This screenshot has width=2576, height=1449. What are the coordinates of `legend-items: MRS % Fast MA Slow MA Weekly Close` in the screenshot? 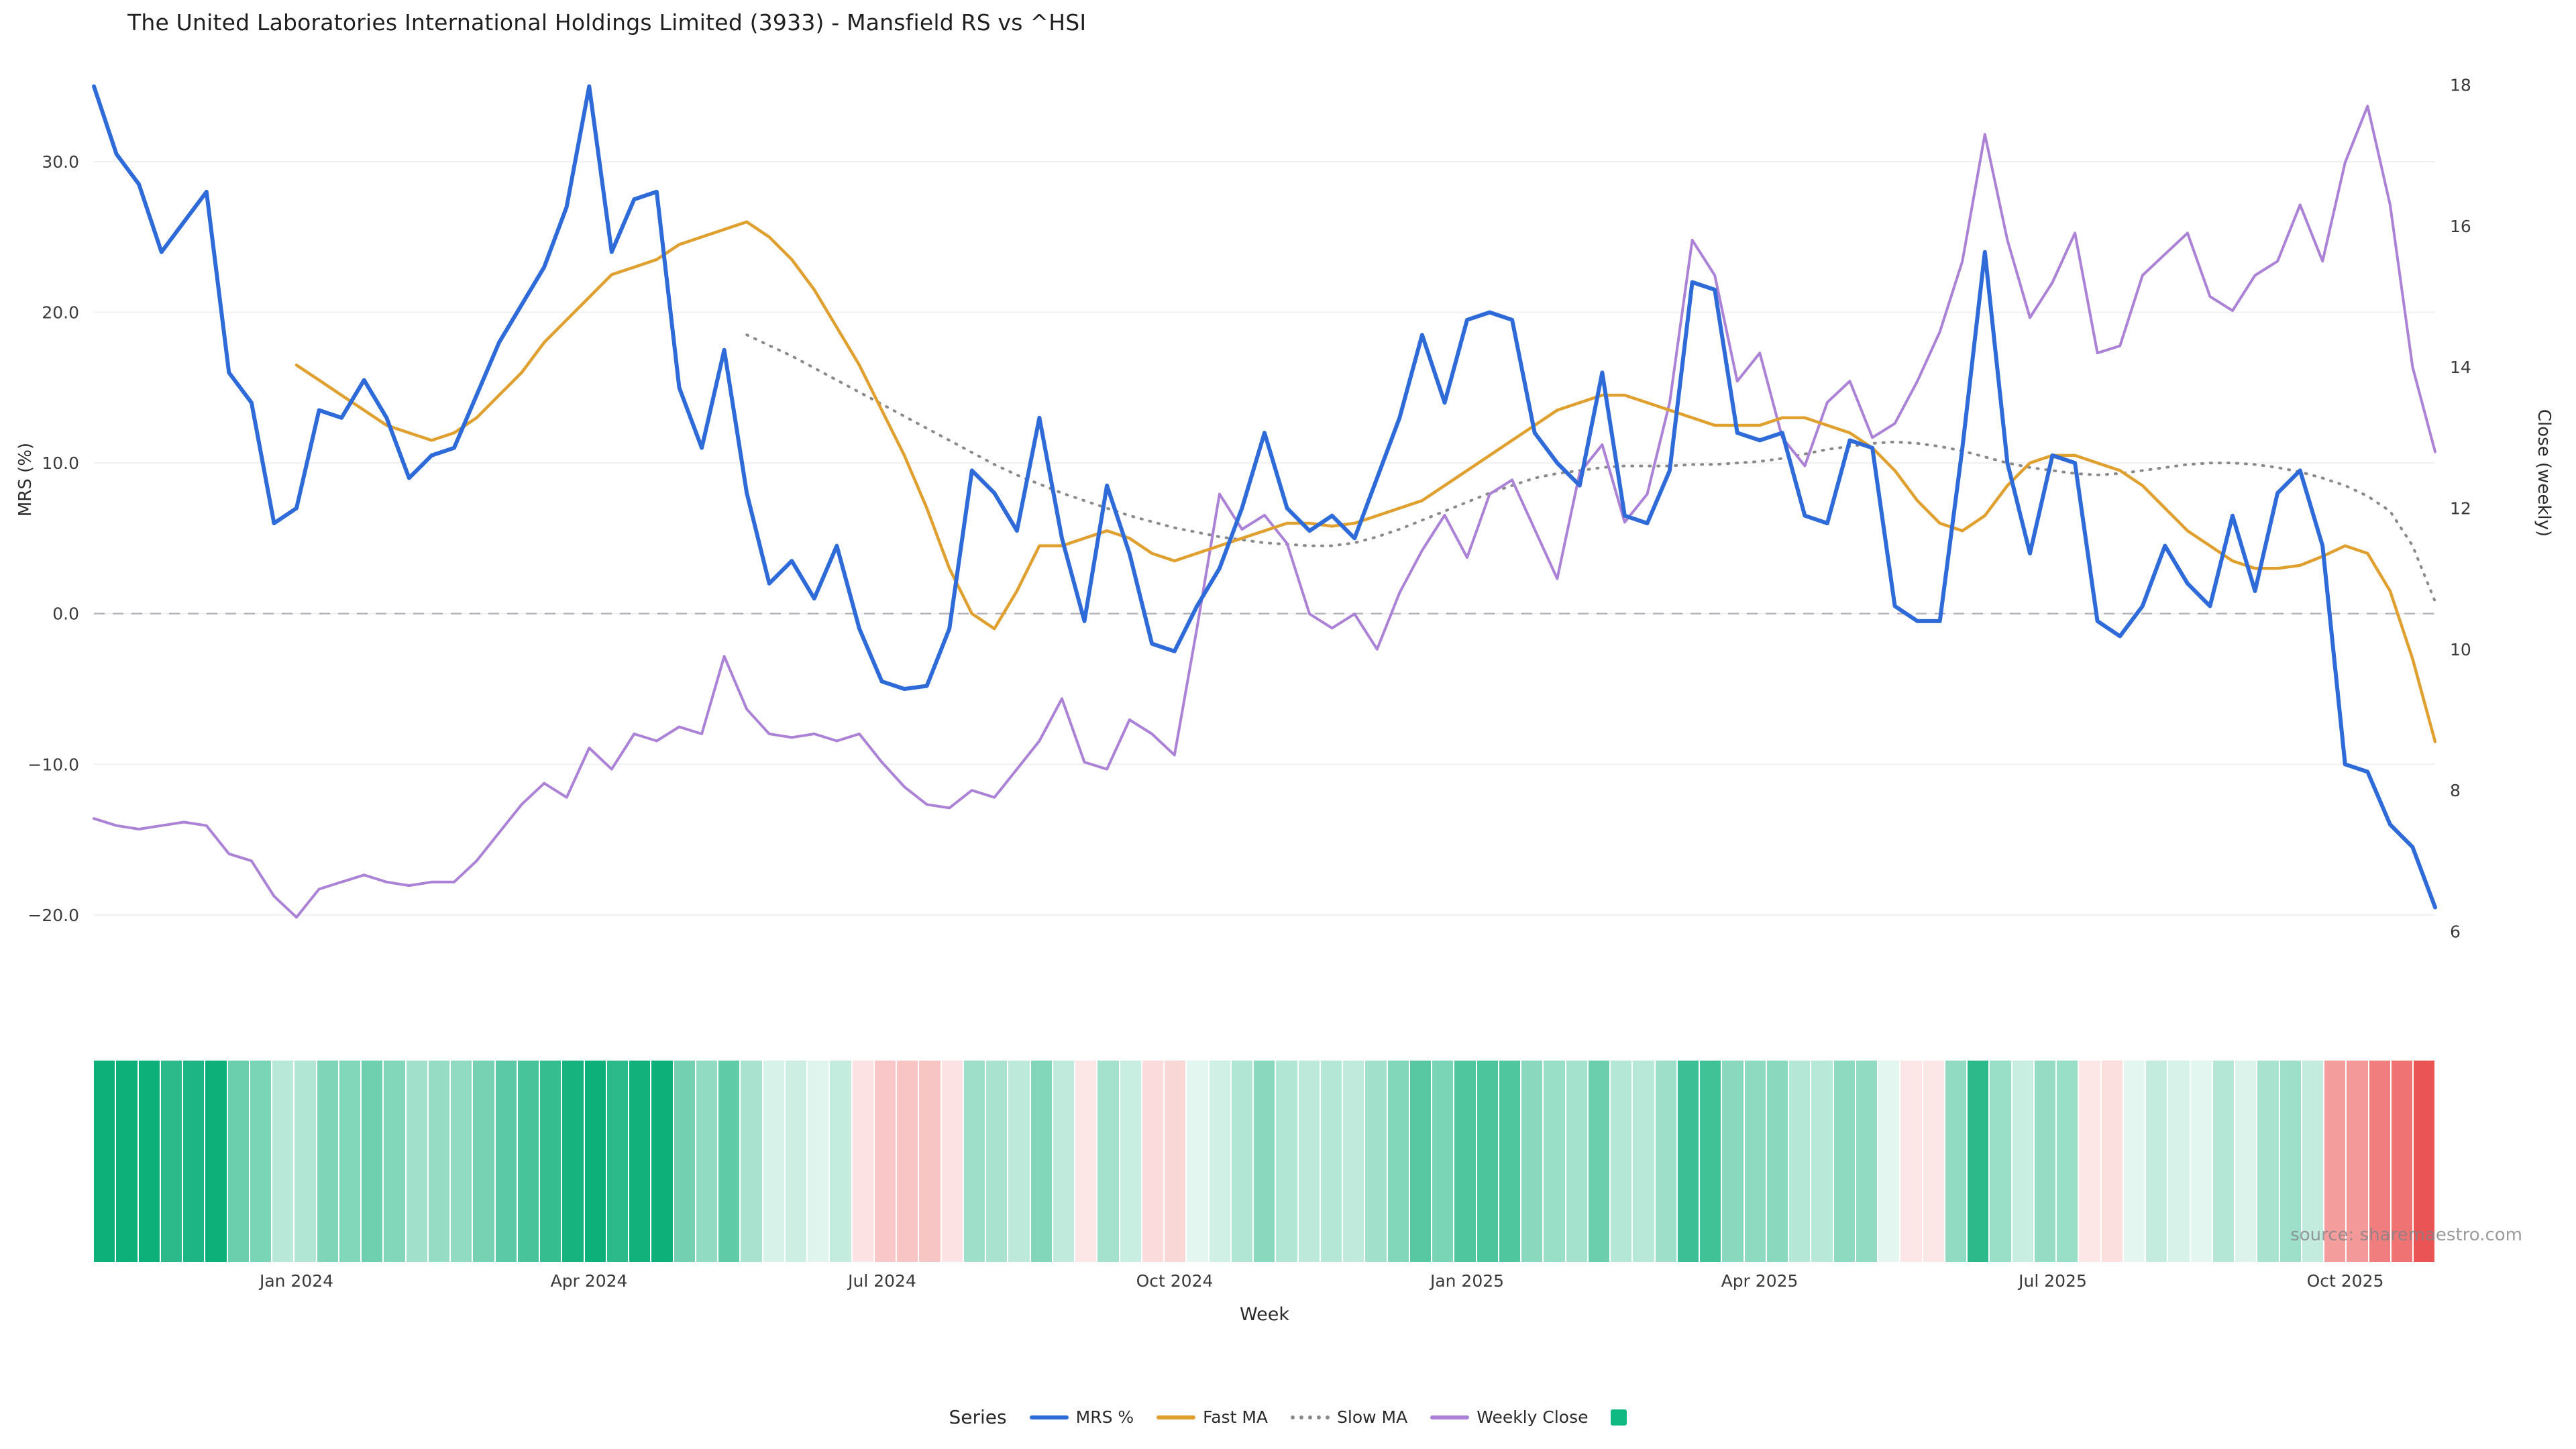 It's located at (1328, 1417).